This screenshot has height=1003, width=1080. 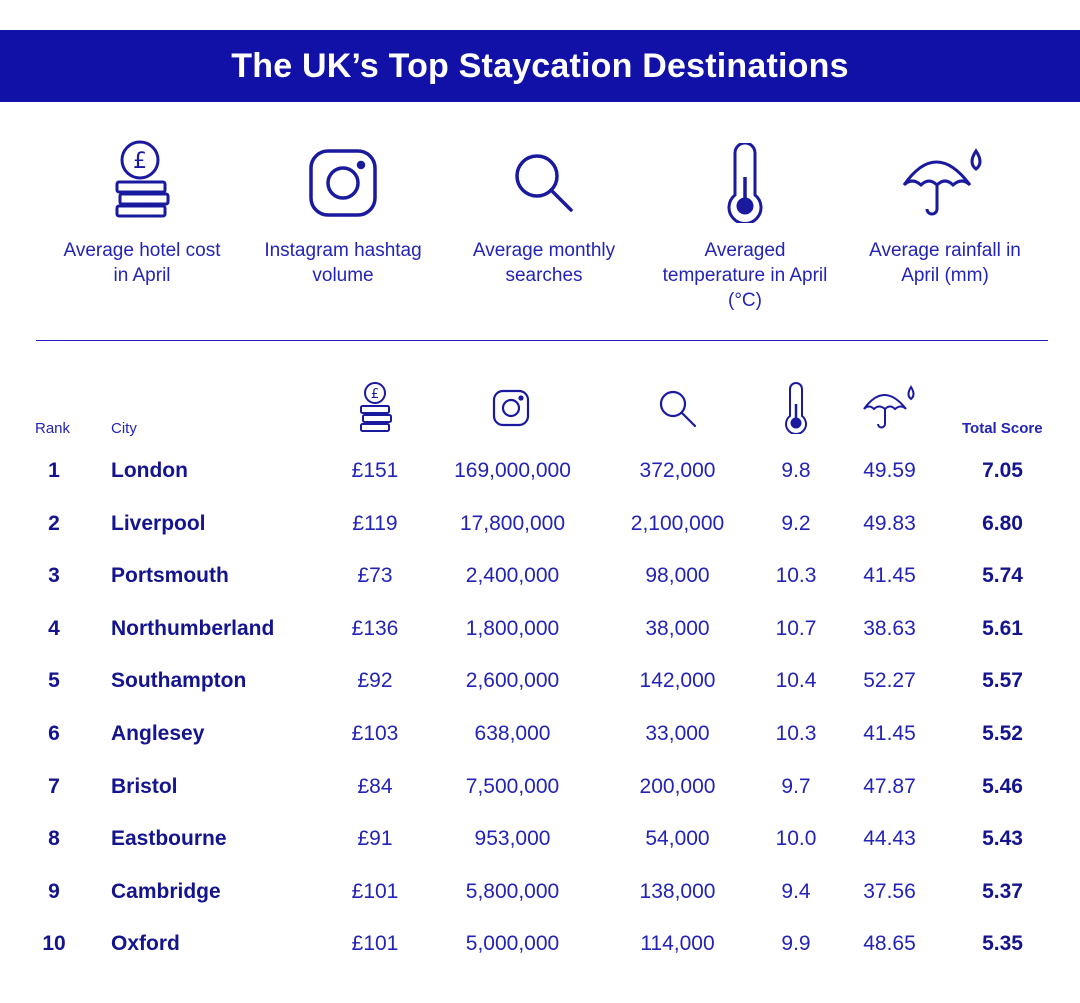 I want to click on total-score-cell: 5.52, so click(x=1002, y=733).